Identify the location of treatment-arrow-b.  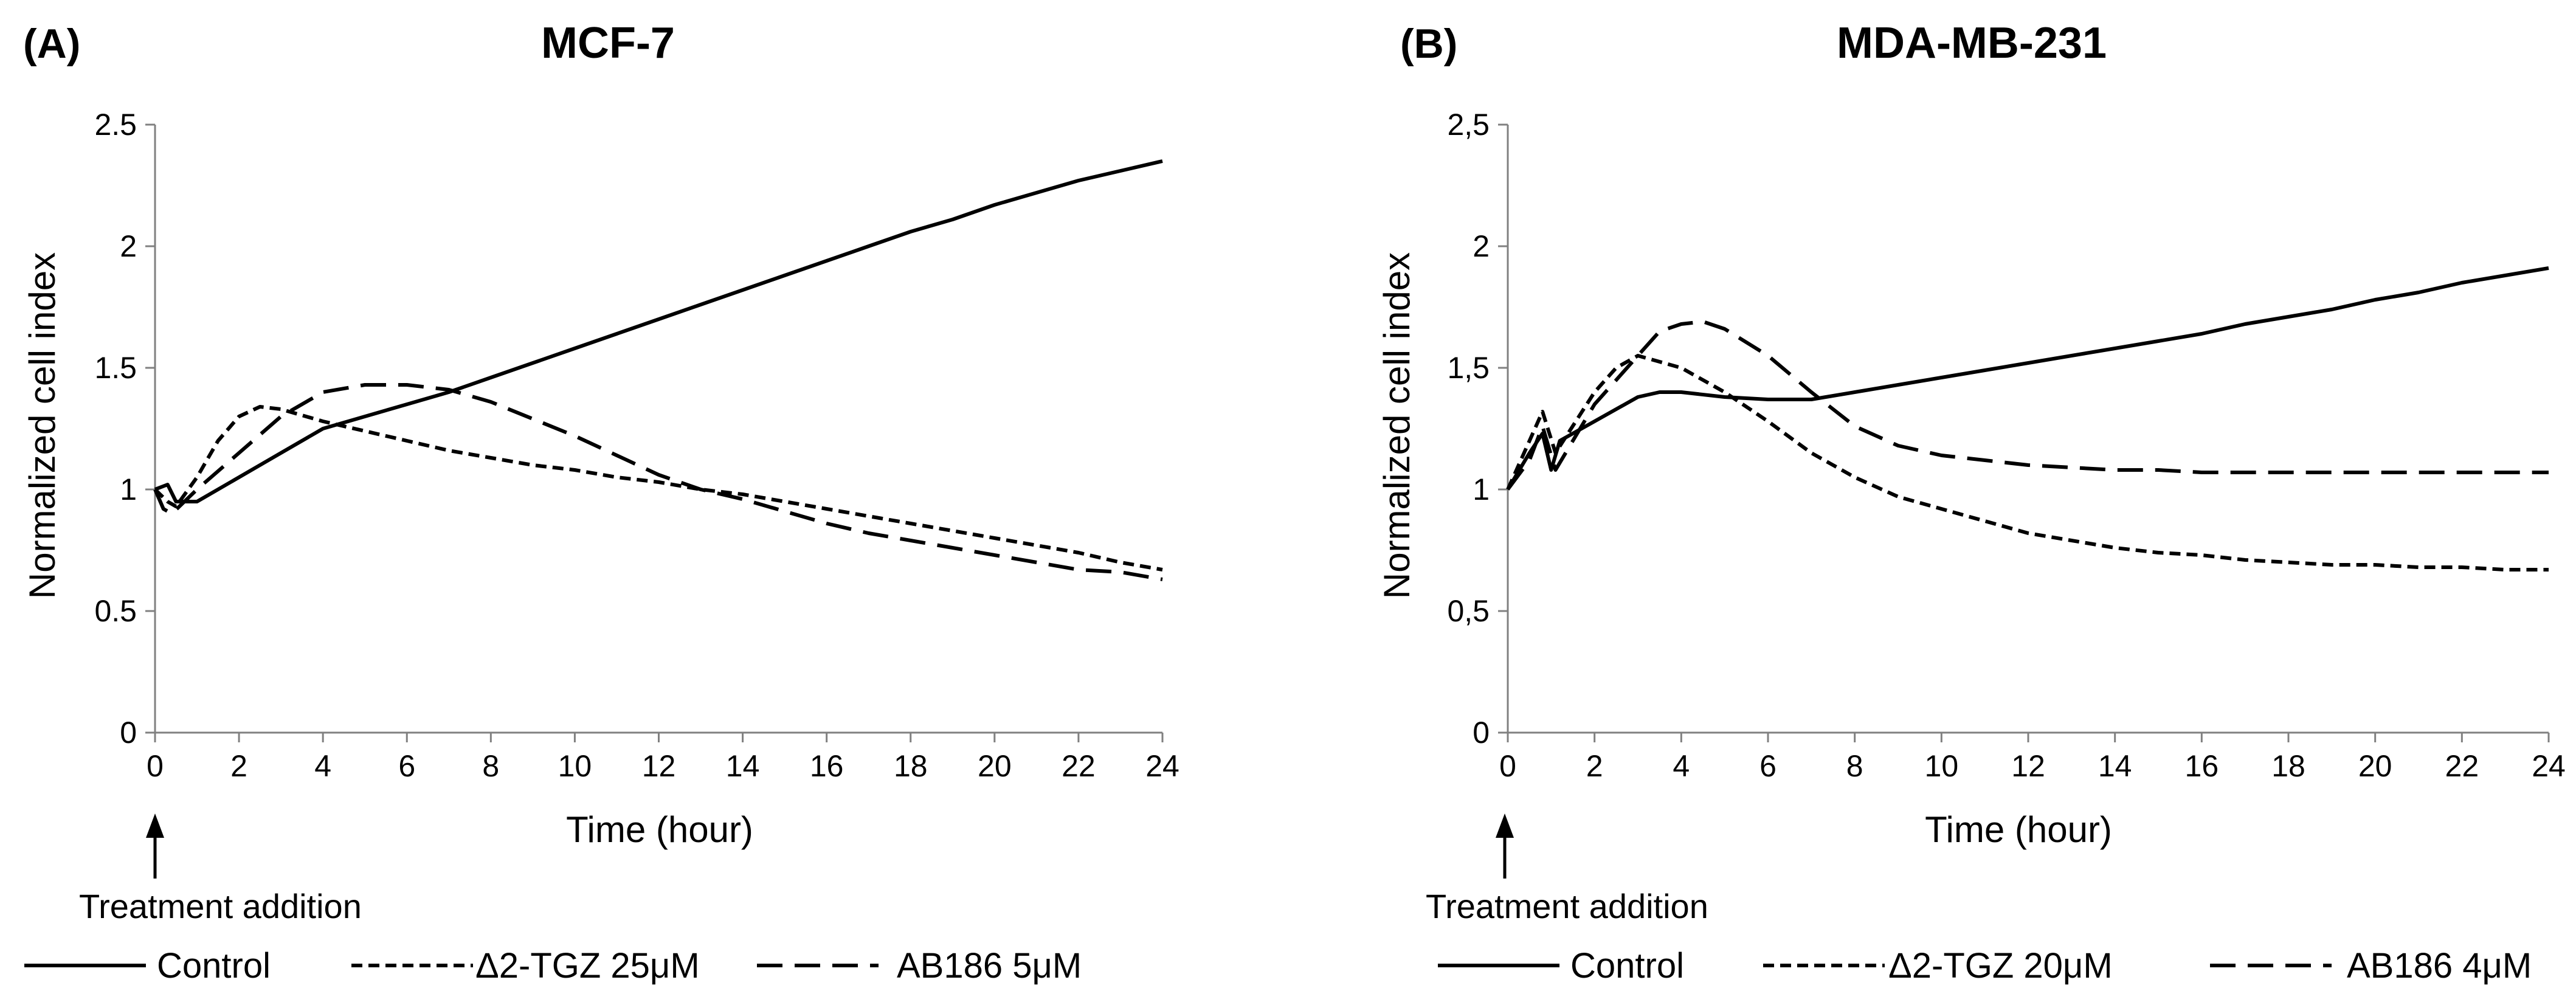
(1505, 846).